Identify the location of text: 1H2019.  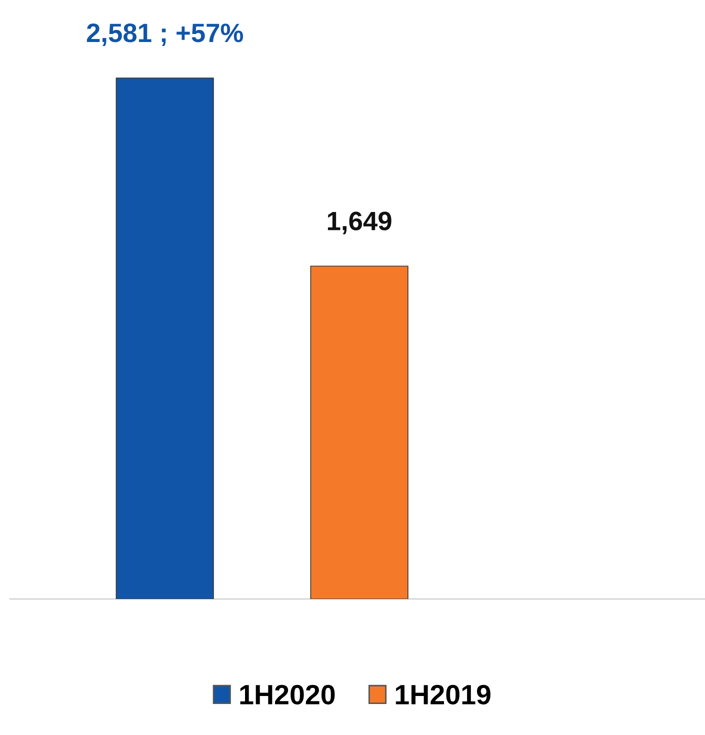
(443, 694).